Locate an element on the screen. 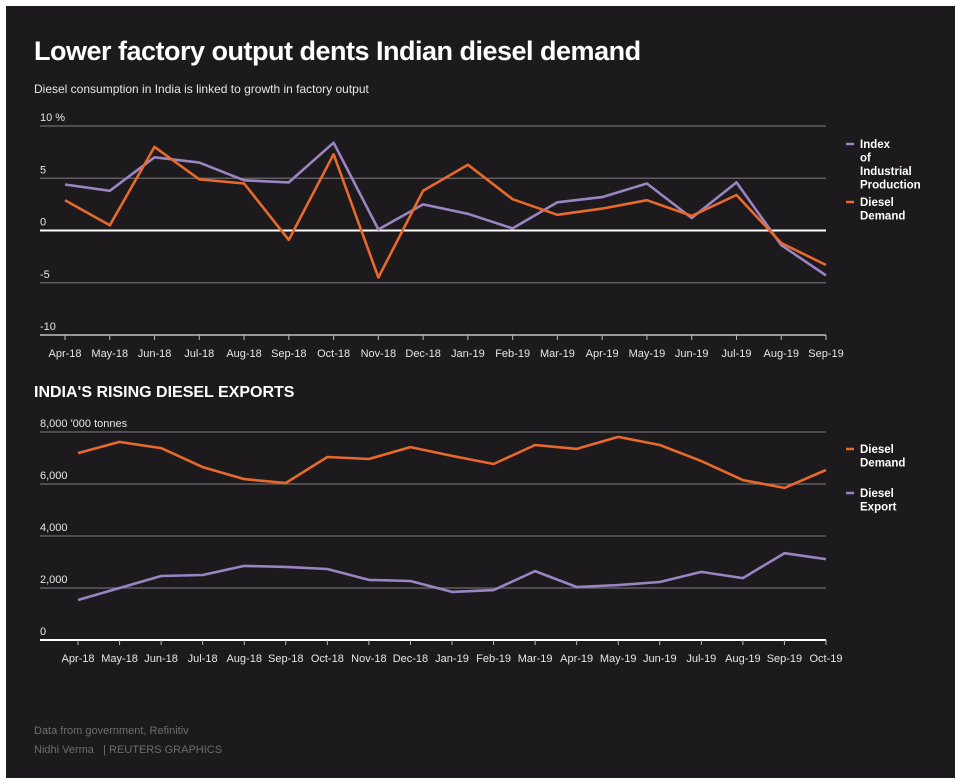 Image resolution: width=961 pixels, height=784 pixels. credit: | REUTERS GRAPHICS is located at coordinates (163, 750).